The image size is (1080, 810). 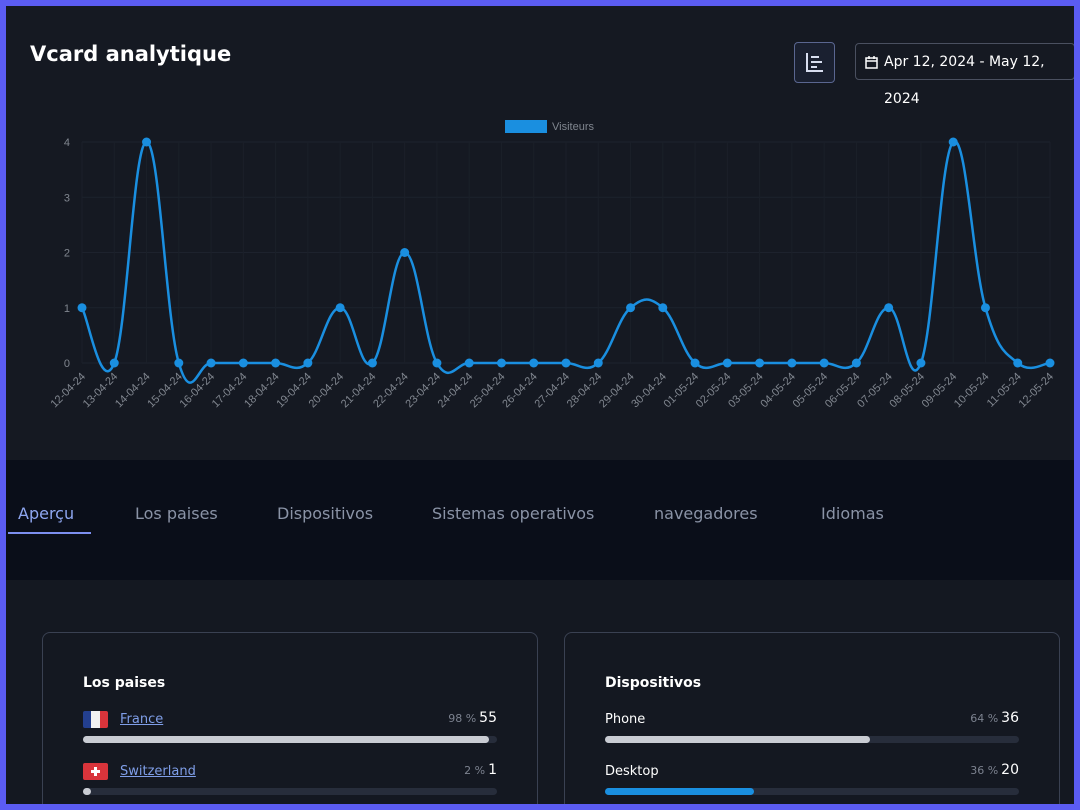 What do you see at coordinates (325, 513) in the screenshot?
I see `tab: Dispositivos` at bounding box center [325, 513].